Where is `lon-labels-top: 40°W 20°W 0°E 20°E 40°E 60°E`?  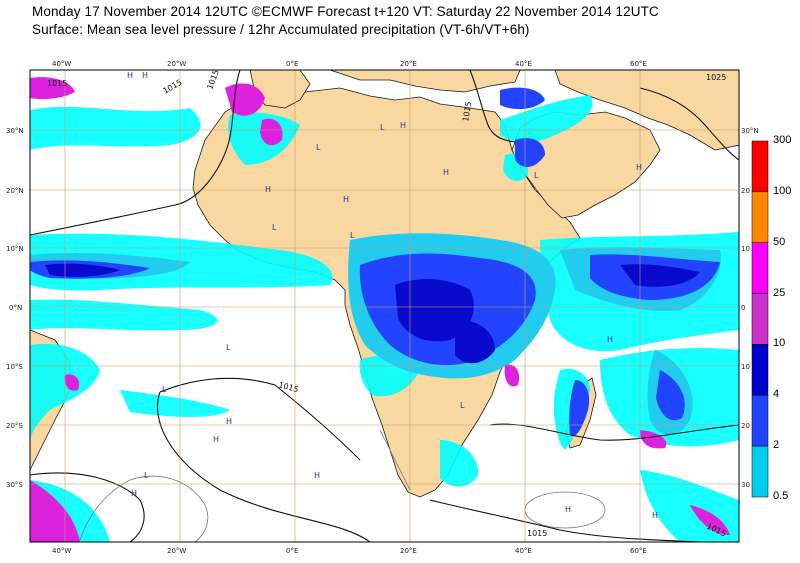 lon-labels-top: 40°W 20°W 0°E 20°E 40°E 60°E is located at coordinates (349, 64).